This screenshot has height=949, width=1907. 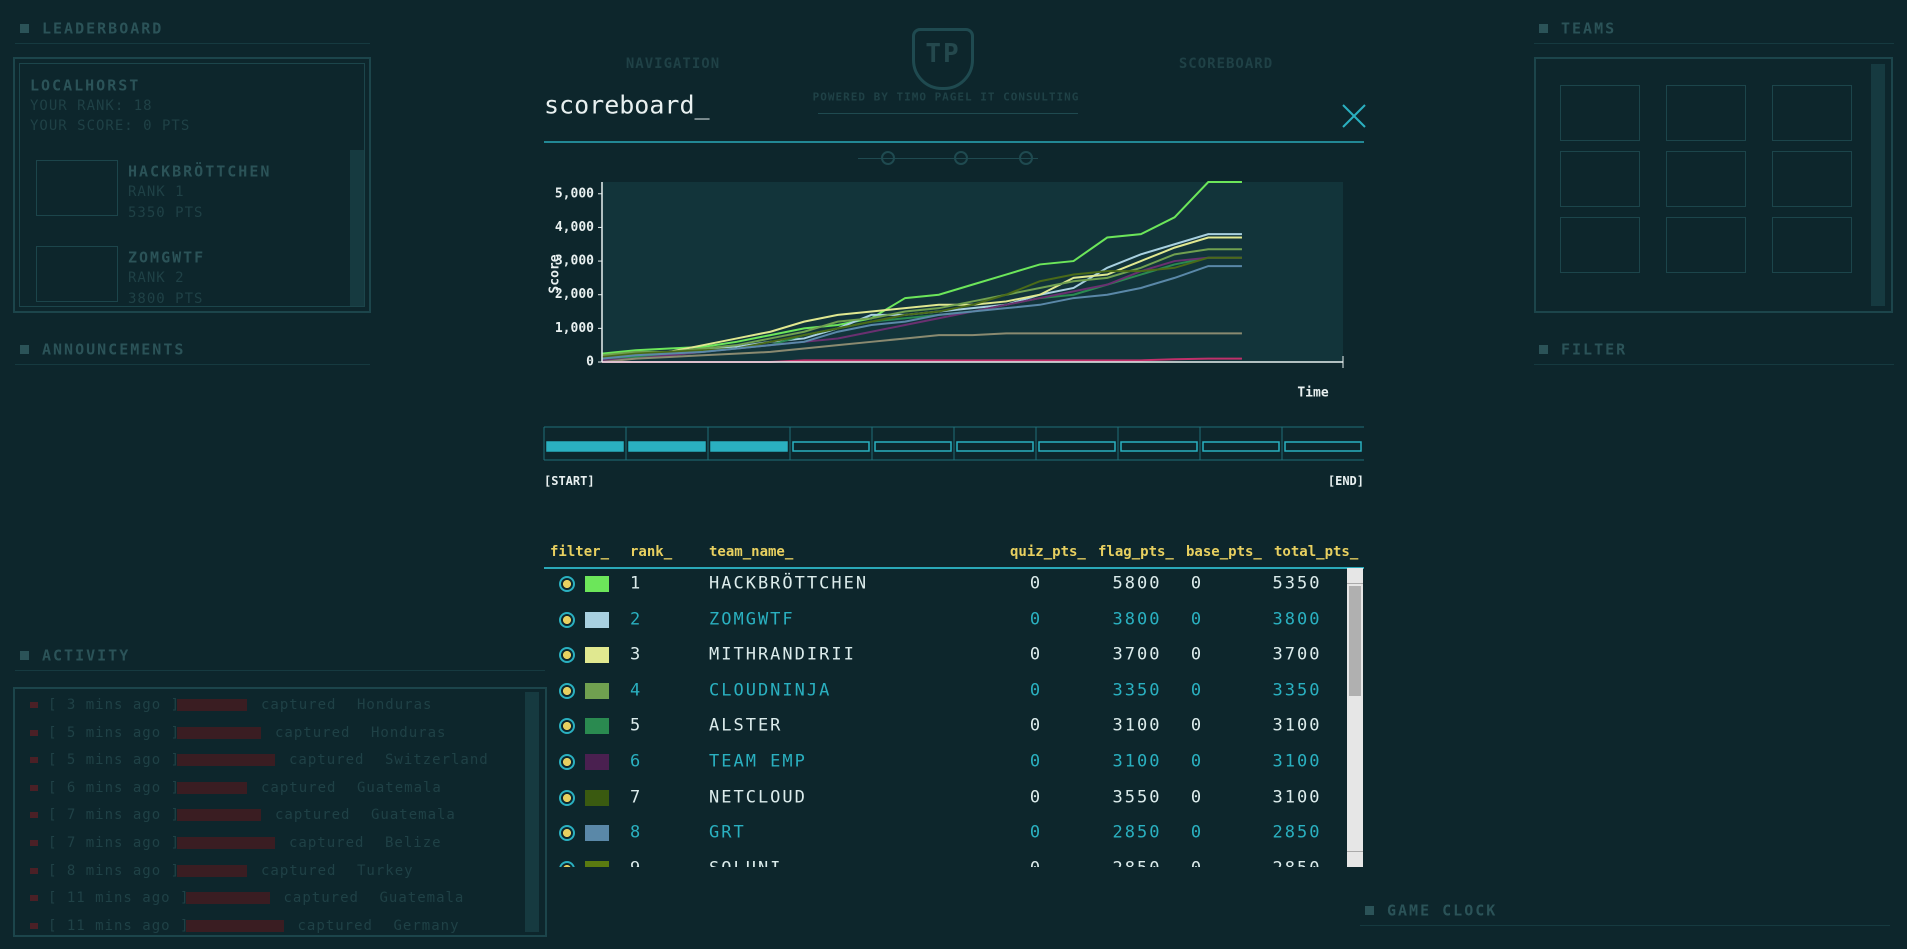 What do you see at coordinates (426, 925) in the screenshot?
I see `activity-country: Germany` at bounding box center [426, 925].